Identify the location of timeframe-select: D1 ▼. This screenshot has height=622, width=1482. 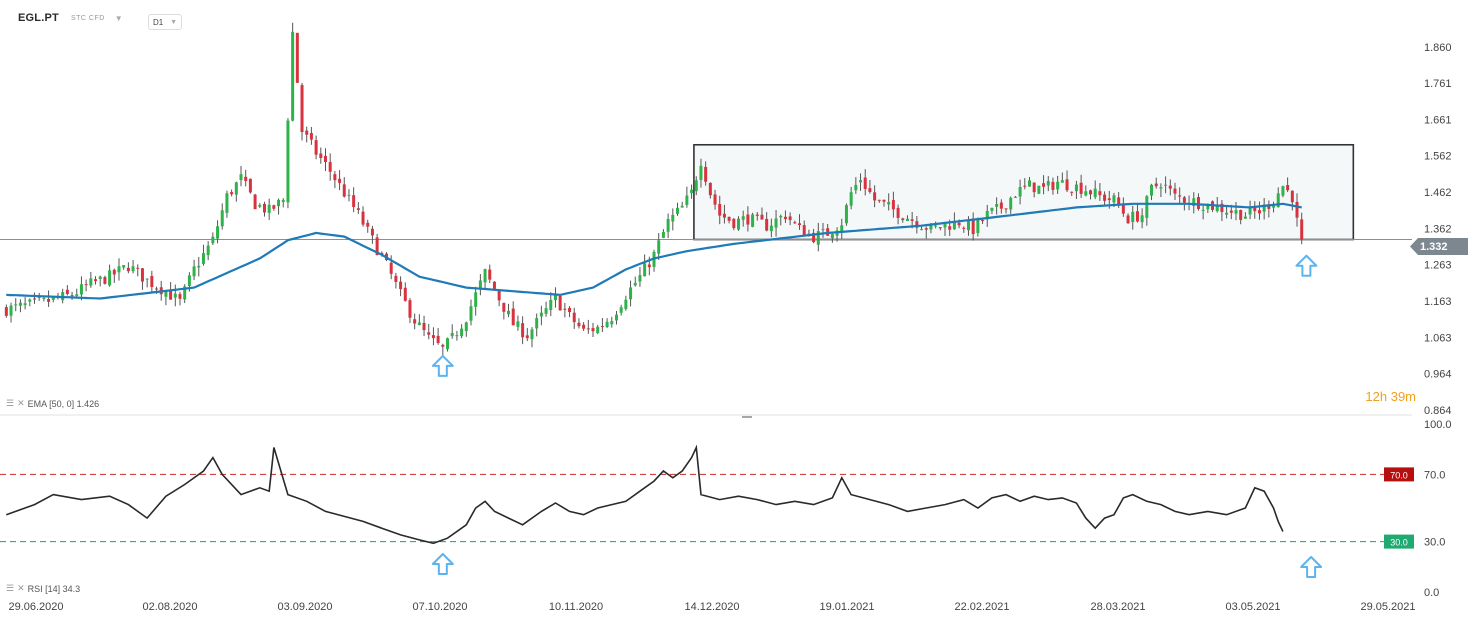
(165, 22).